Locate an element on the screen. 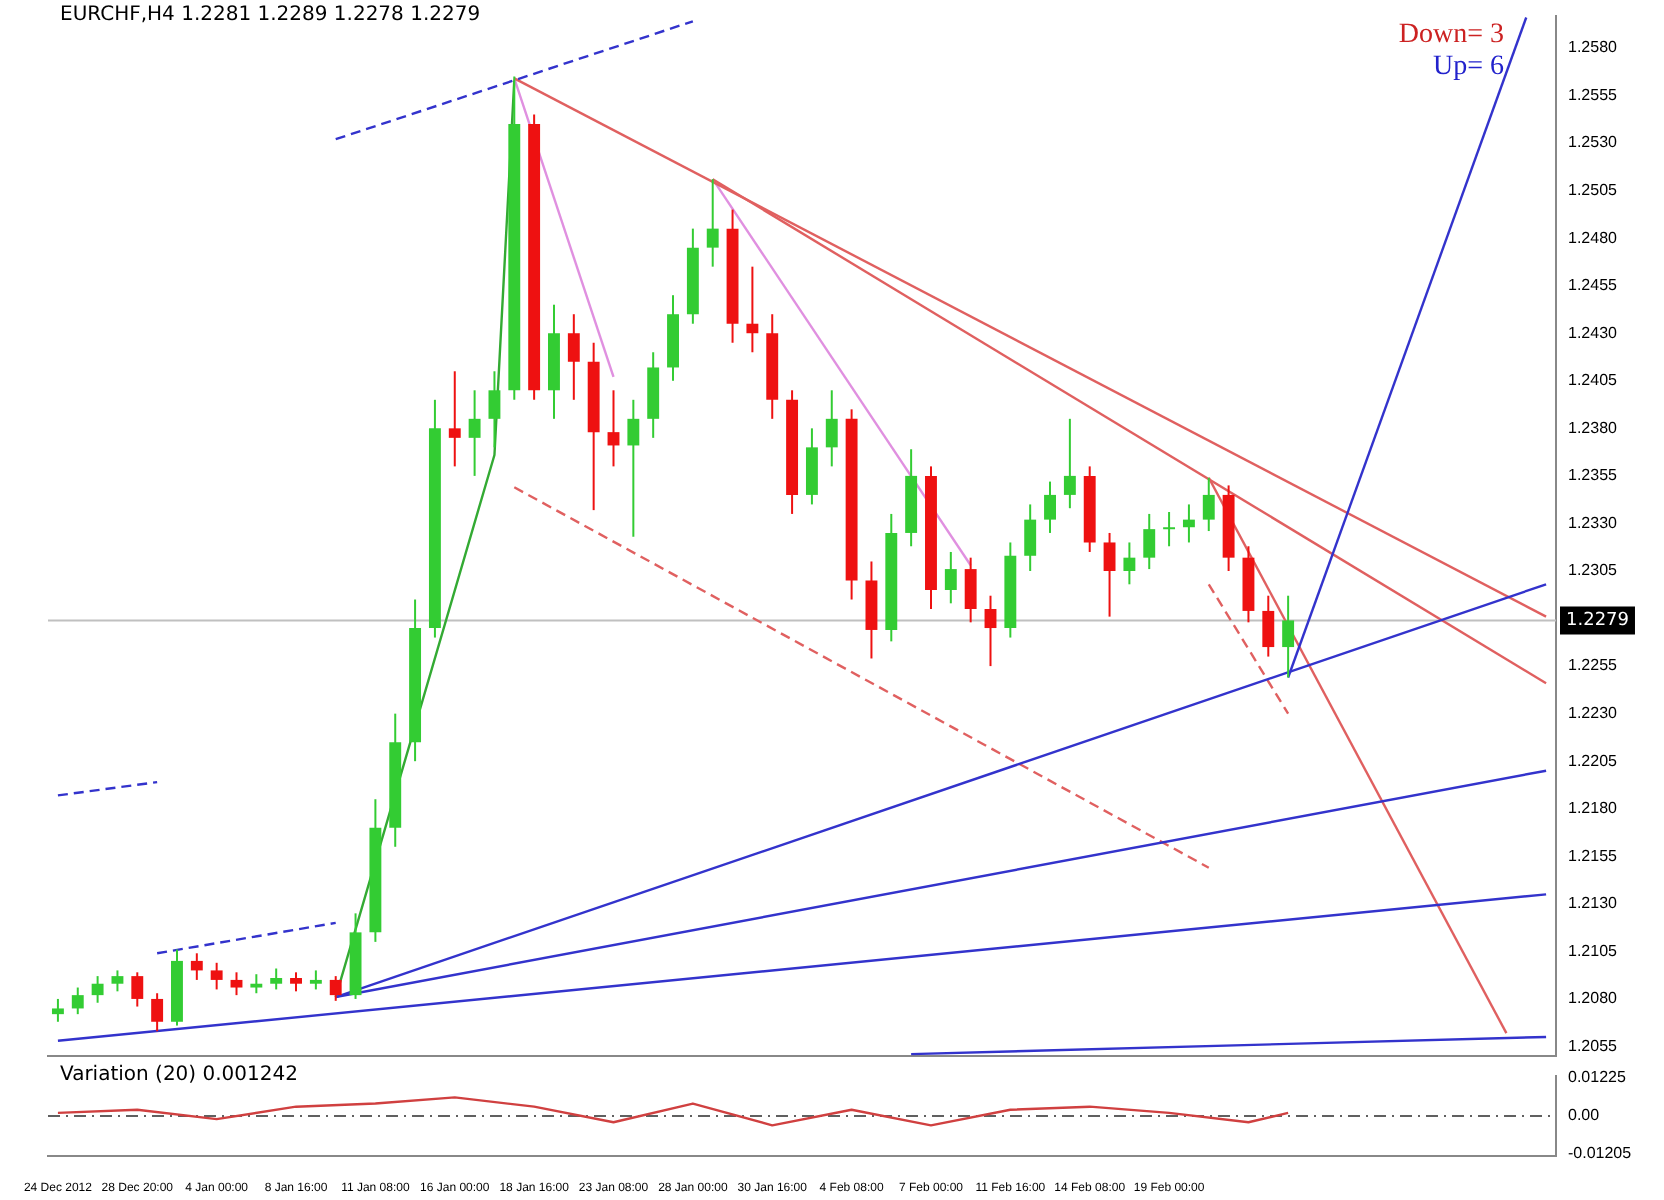 This screenshot has width=1664, height=1200. y-tick-label: 1.2530 is located at coordinates (1593, 142).